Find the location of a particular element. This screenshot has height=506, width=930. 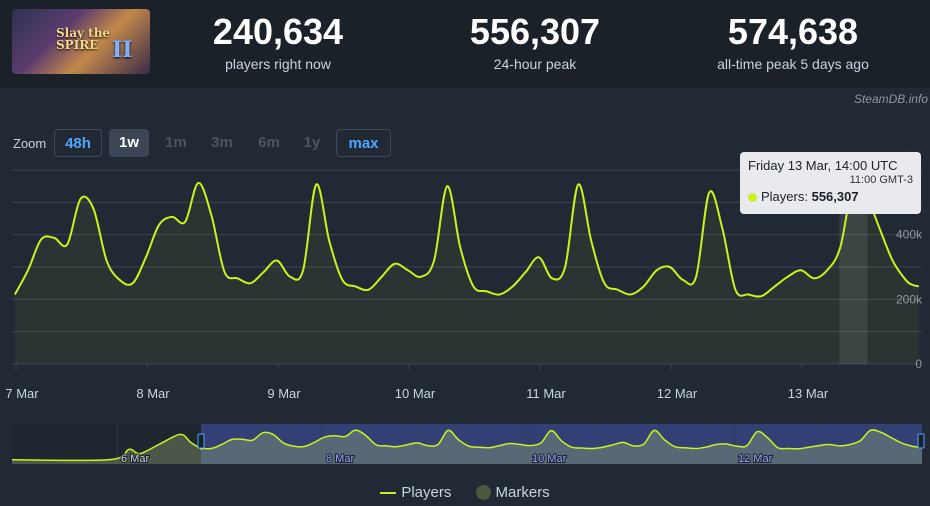

tooltip-row: Players: 556,307 is located at coordinates (830, 196).